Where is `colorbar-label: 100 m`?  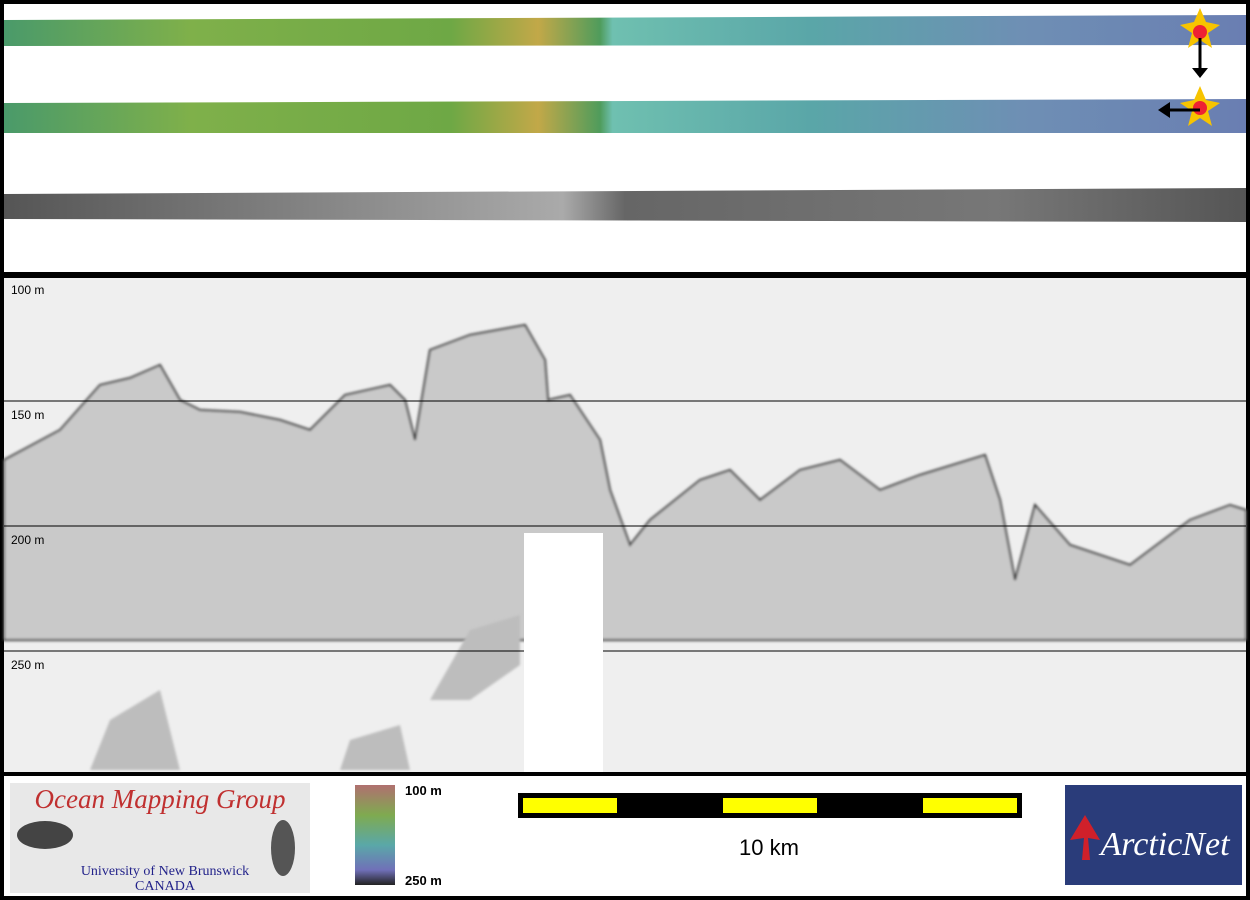 colorbar-label: 100 m is located at coordinates (423, 790).